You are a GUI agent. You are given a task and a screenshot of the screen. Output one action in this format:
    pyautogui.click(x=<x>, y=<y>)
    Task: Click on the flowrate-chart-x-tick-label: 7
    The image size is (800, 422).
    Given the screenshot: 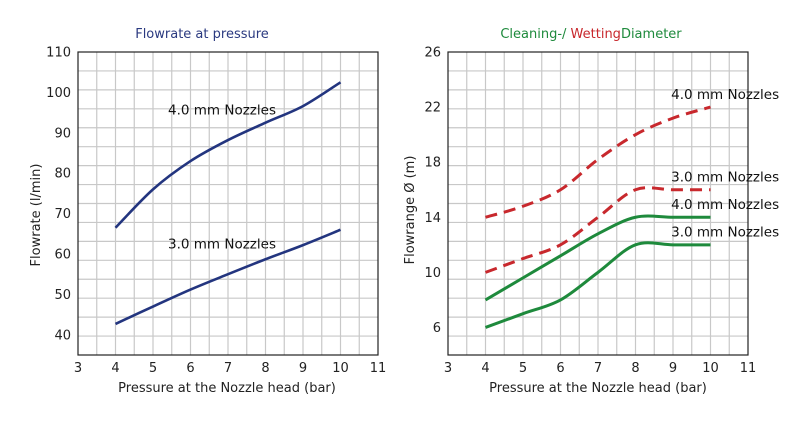 What is the action you would take?
    pyautogui.click(x=228, y=368)
    